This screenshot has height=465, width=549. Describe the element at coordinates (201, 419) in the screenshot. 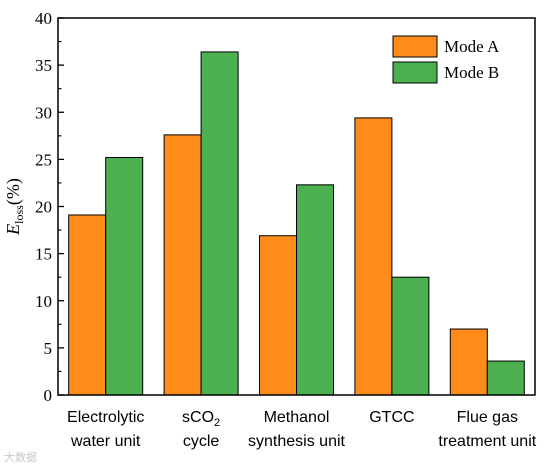

I see `x-tick-label: sCO2` at that location.